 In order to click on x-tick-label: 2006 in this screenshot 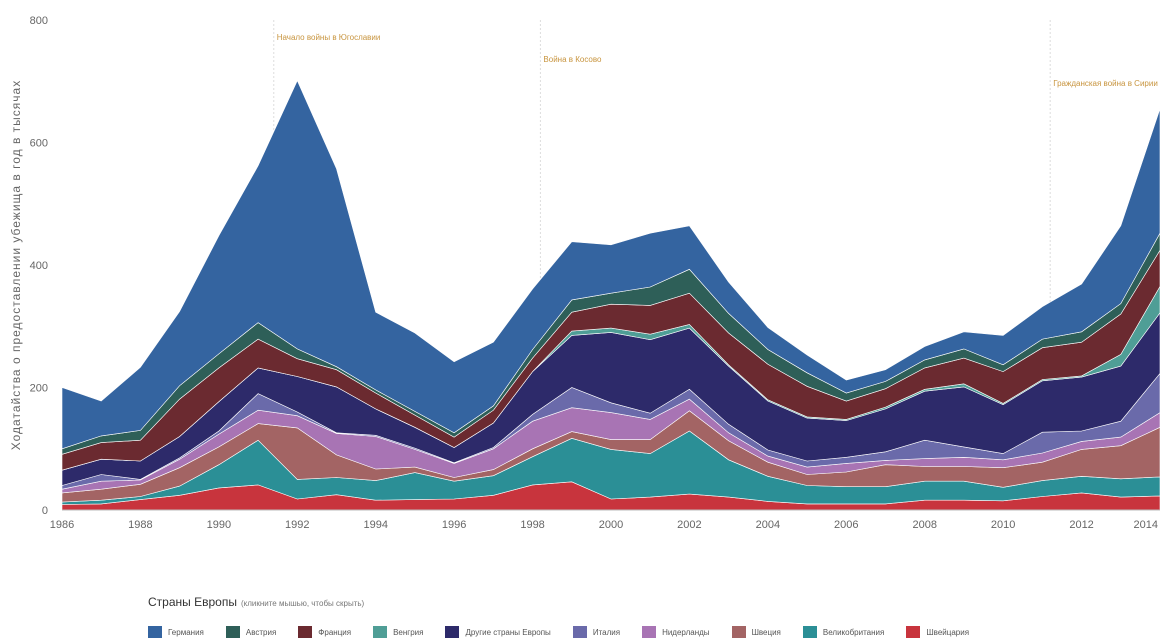, I will do `click(846, 525)`.